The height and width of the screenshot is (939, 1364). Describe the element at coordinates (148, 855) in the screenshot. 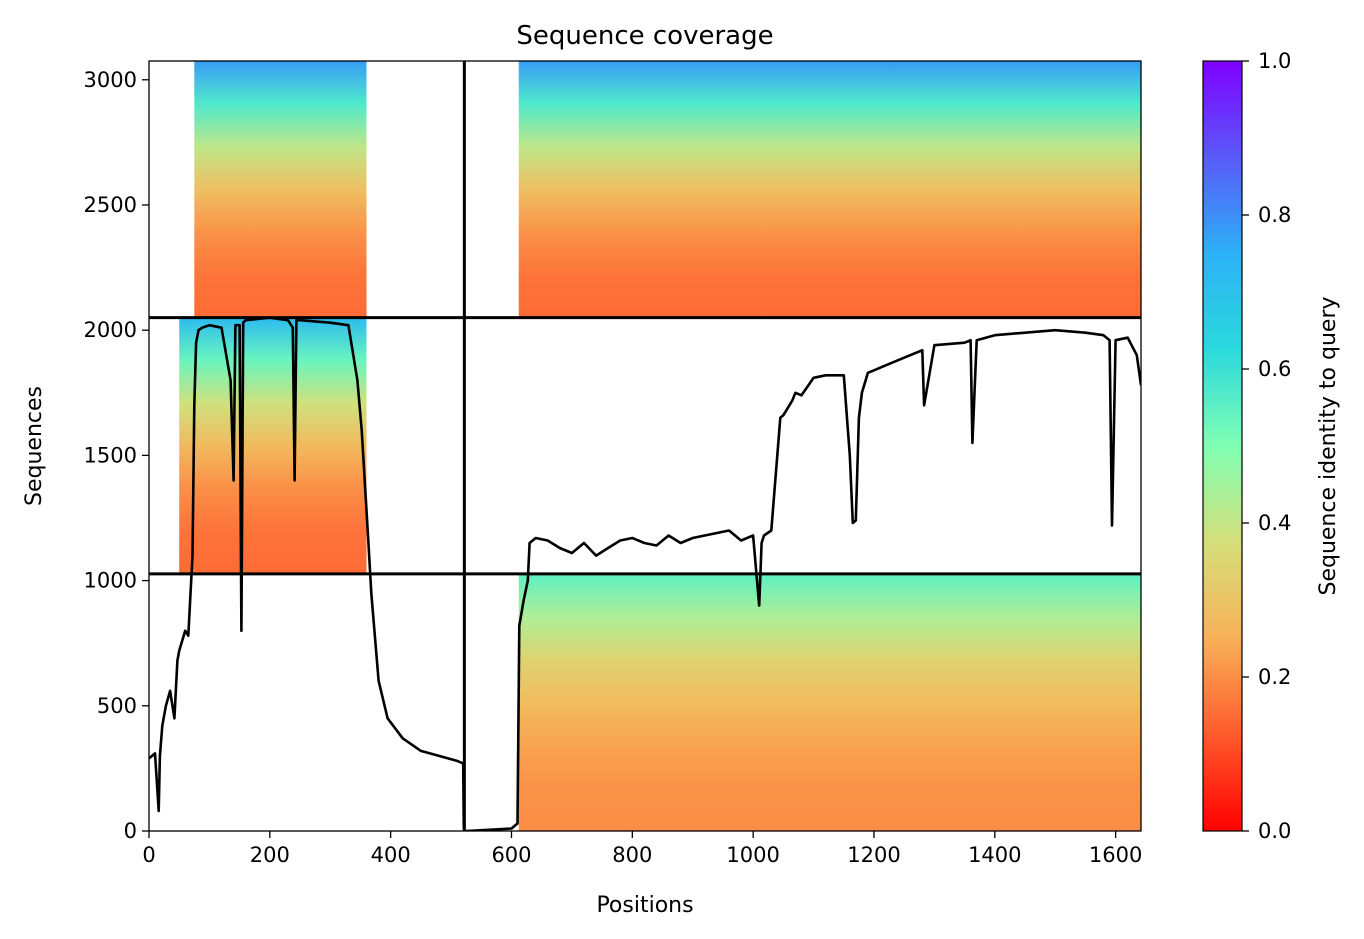

I see `x-tick-label: 0` at that location.